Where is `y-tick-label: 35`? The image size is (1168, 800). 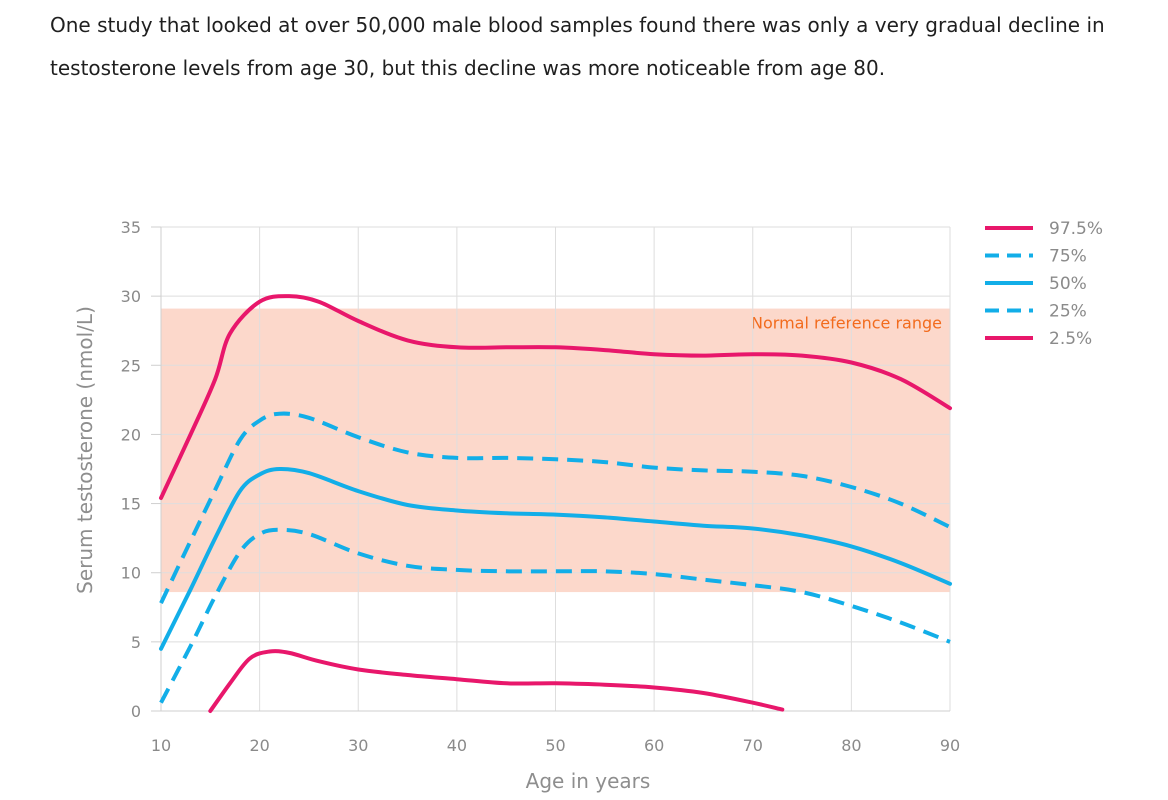
y-tick-label: 35 is located at coordinates (131, 227).